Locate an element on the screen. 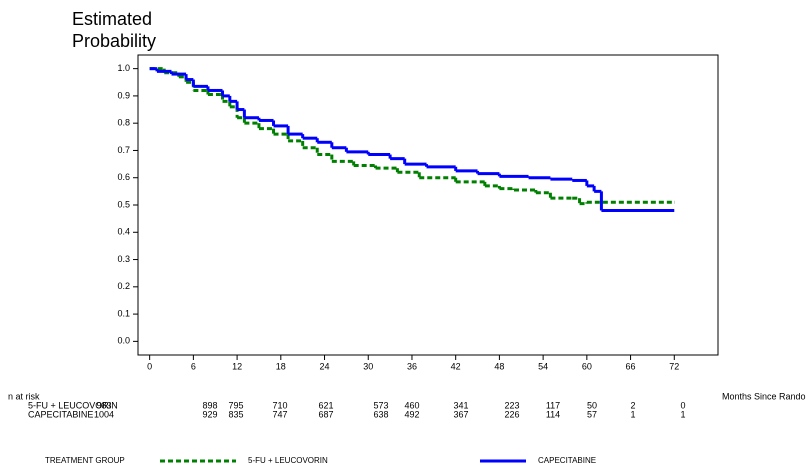 This screenshot has height=468, width=806. y-tick-label: 0.7 is located at coordinates (123, 150).